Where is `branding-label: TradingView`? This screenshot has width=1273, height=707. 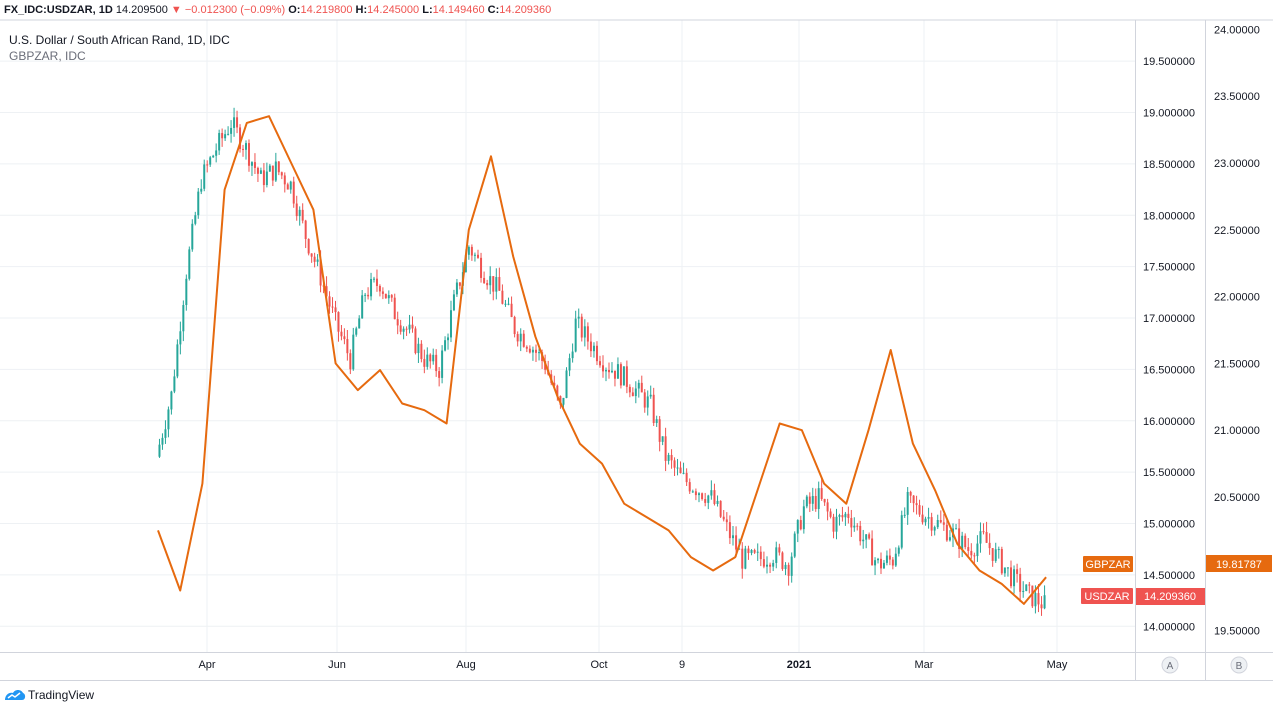
branding-label: TradingView is located at coordinates (61, 695).